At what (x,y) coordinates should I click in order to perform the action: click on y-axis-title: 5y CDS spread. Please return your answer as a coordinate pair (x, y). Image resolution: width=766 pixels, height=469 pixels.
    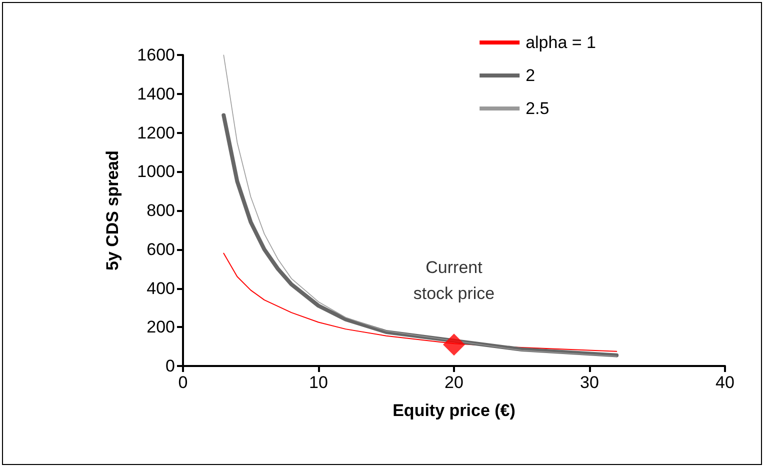
    Looking at the image, I should click on (112, 210).